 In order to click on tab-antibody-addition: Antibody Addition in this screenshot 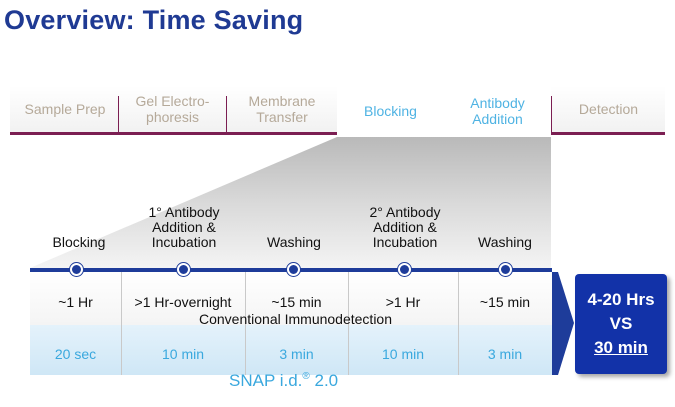, I will do `click(497, 111)`.